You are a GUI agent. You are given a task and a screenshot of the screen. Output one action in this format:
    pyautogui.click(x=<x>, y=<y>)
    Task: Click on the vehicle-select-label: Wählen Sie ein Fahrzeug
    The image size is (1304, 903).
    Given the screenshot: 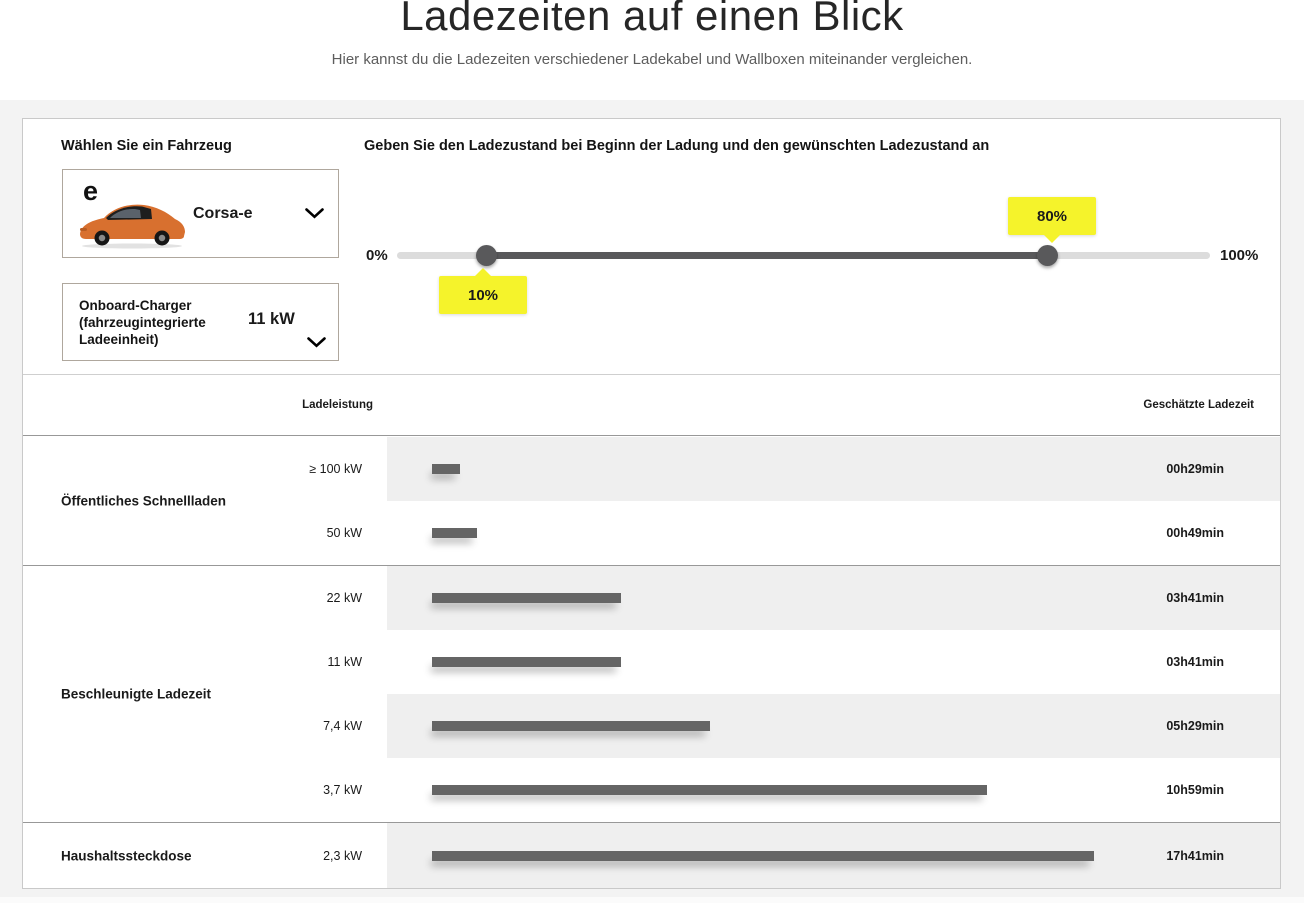 What is the action you would take?
    pyautogui.click(x=146, y=146)
    